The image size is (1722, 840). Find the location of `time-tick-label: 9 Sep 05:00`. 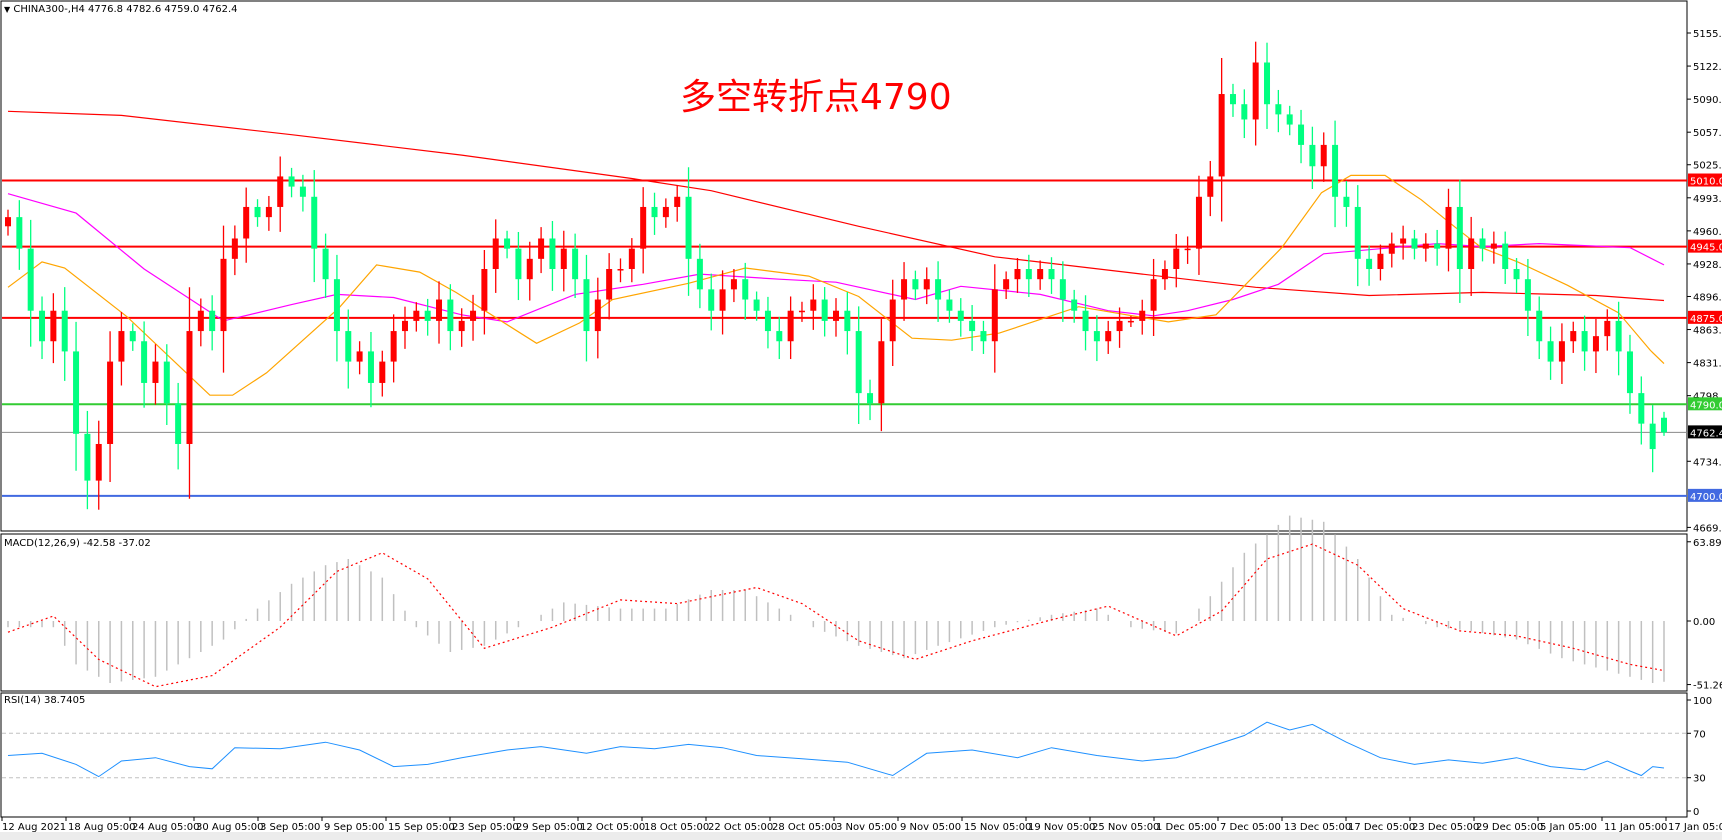

time-tick-label: 9 Sep 05:00 is located at coordinates (354, 827).